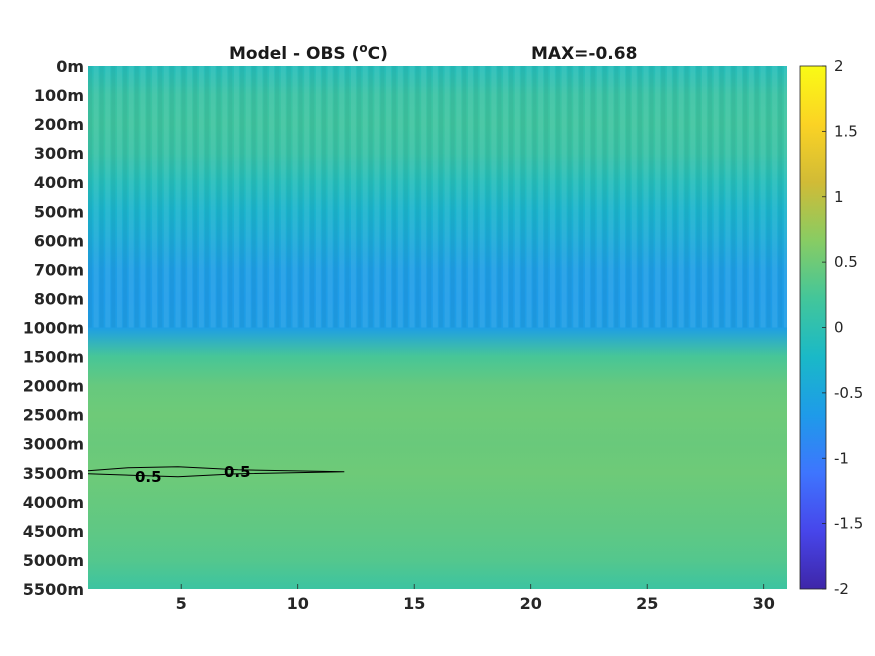 This screenshot has width=875, height=656. What do you see at coordinates (53, 560) in the screenshot?
I see `y-tick-label: 5000m` at bounding box center [53, 560].